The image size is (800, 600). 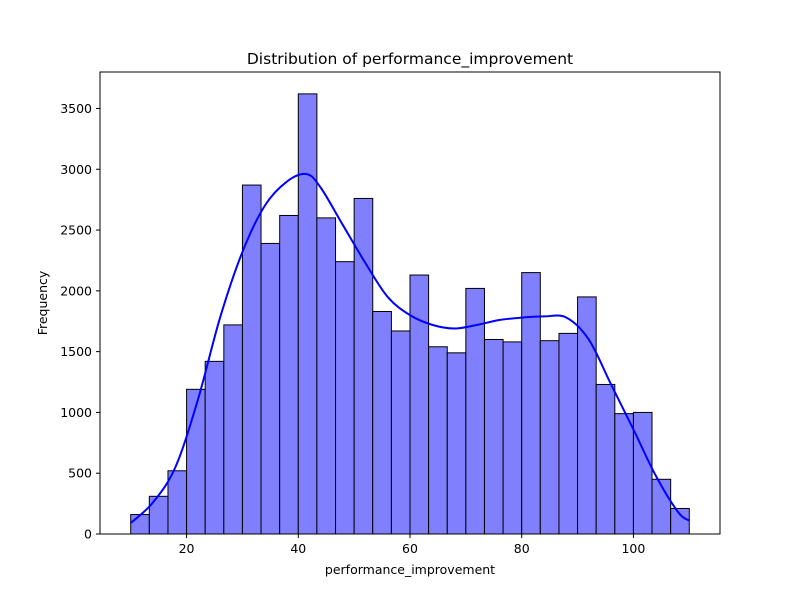 I want to click on y-tick-label: 2500, so click(x=76, y=230).